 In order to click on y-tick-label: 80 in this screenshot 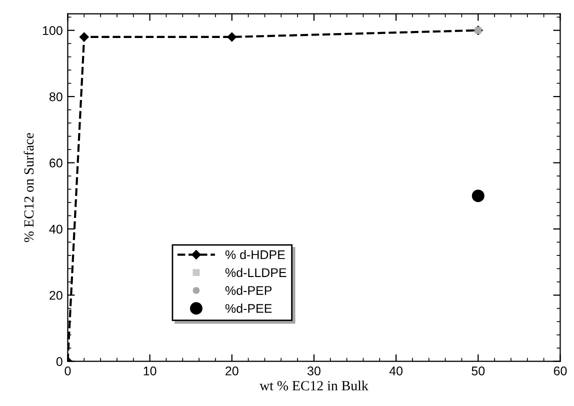, I will do `click(56, 97)`.